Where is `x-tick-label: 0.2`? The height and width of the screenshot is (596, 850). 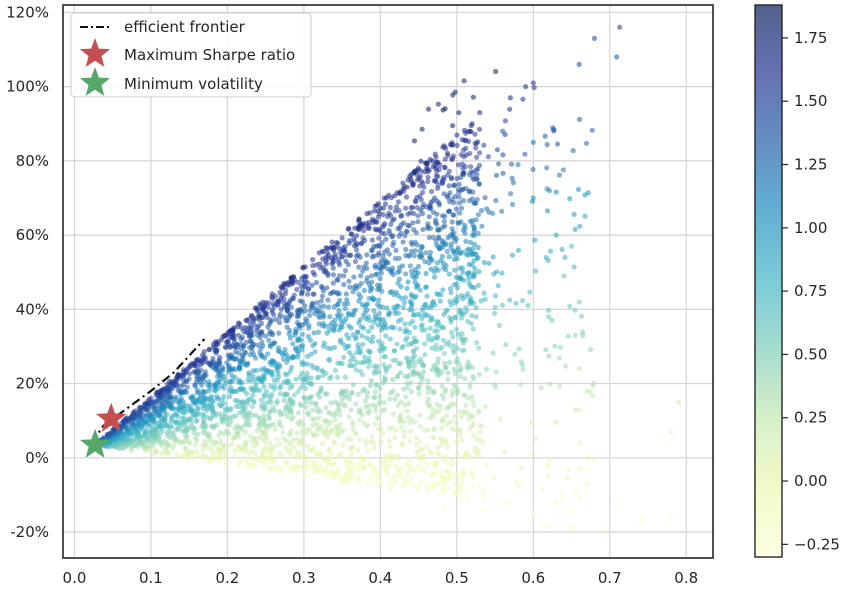
x-tick-label: 0.2 is located at coordinates (227, 578).